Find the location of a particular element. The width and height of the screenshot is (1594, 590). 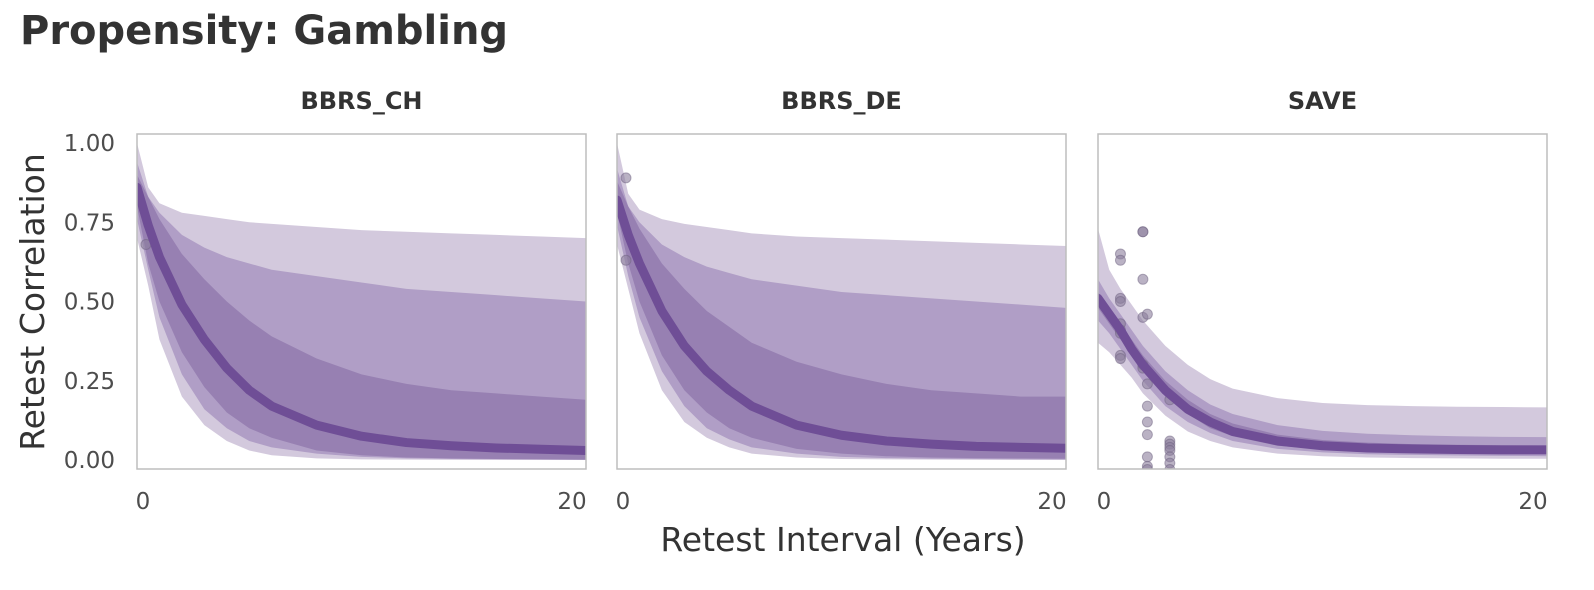

x-axis-title: Retest Interval (Years) is located at coordinates (842, 539).